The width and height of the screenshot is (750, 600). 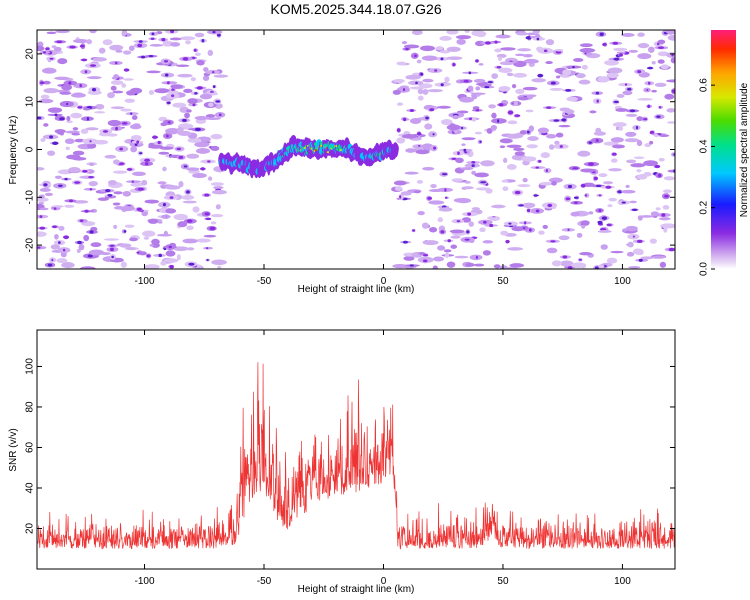 I want to click on y-tick-label: 40, so click(x=30, y=488).